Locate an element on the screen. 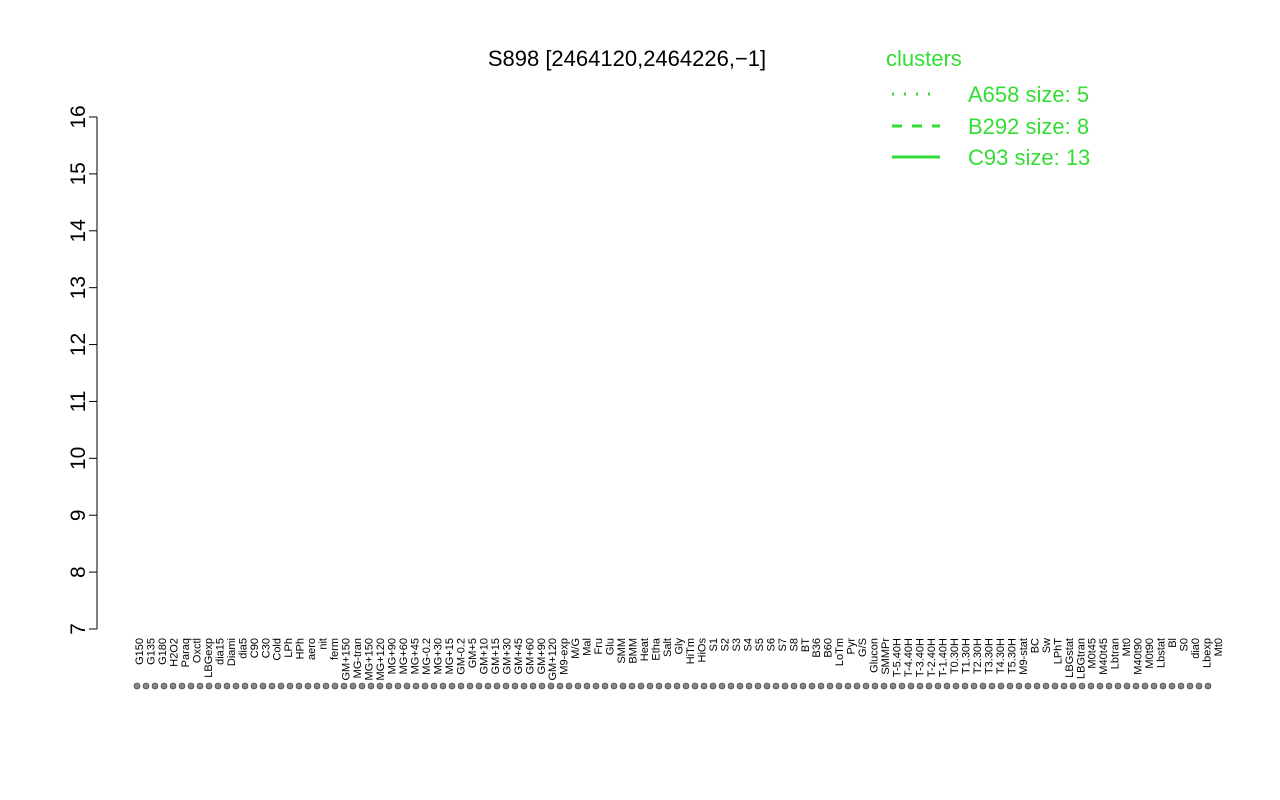 Image resolution: width=1280 pixels, height=800 pixels. x-tick-label: LBGexp is located at coordinates (209, 658).